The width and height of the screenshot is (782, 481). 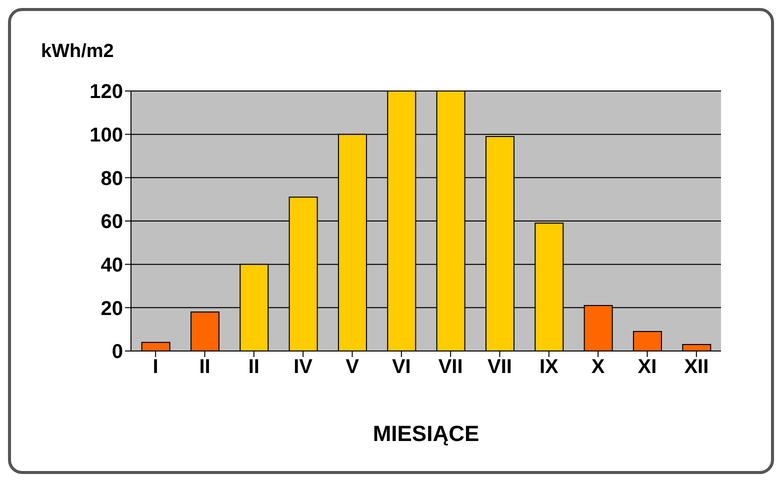 I want to click on y-tick-label: 0, so click(x=117, y=352).